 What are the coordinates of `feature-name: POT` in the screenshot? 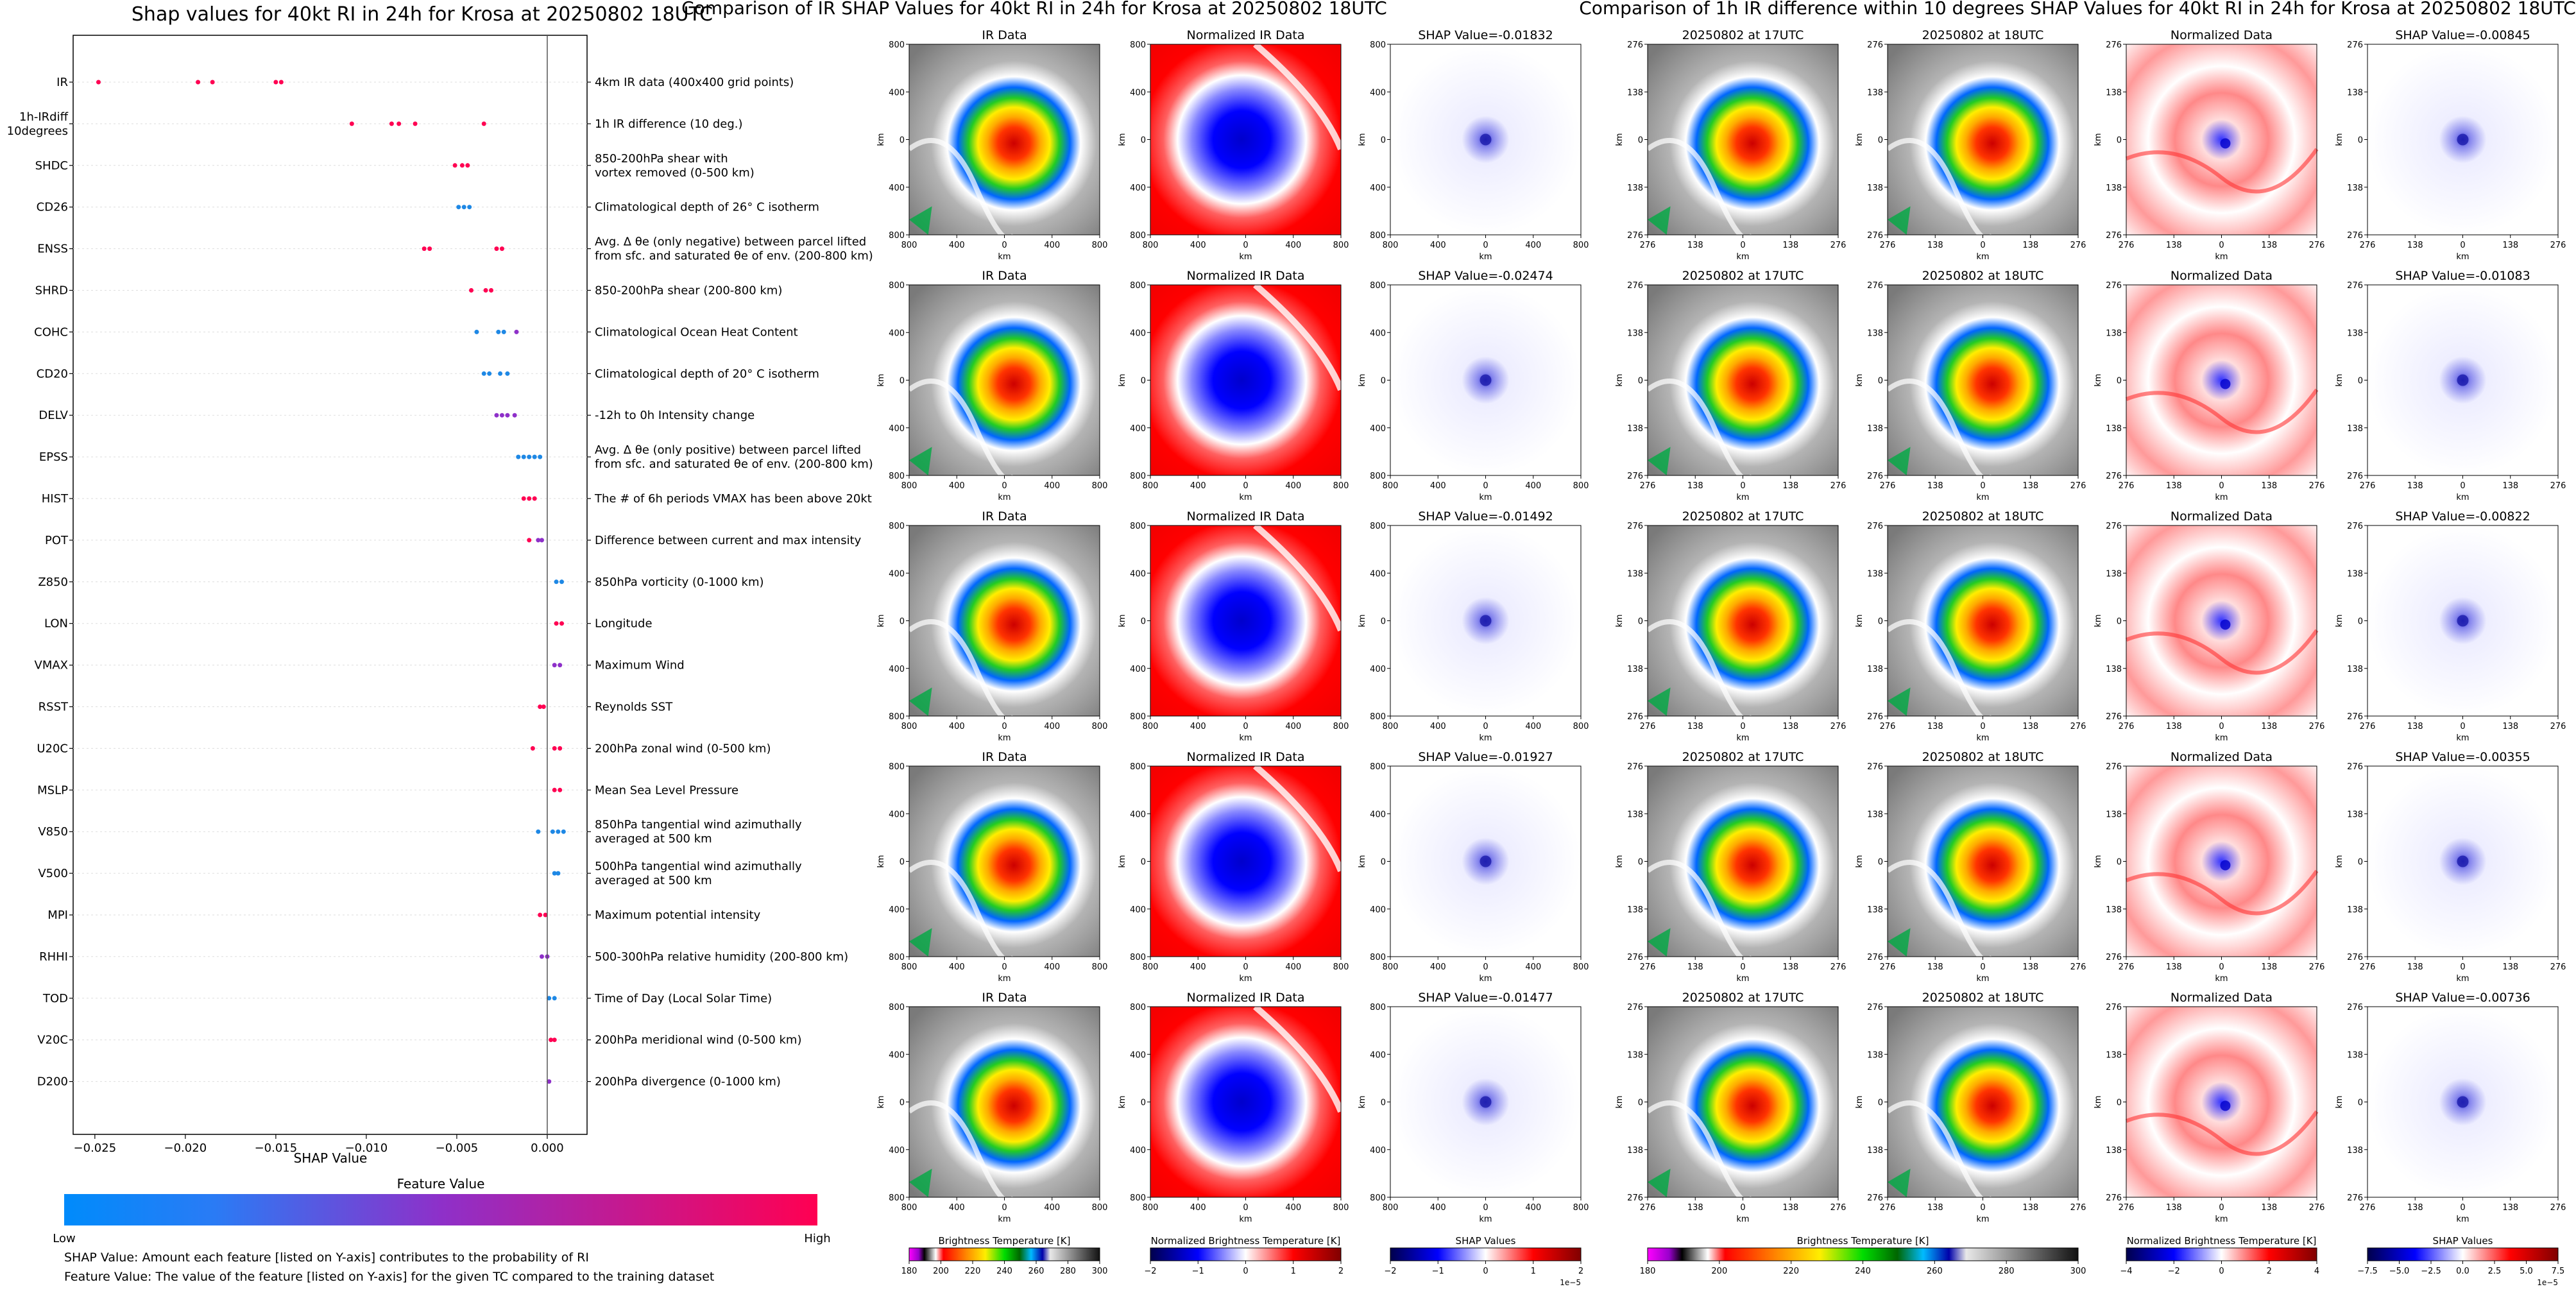 It's located at (57, 540).